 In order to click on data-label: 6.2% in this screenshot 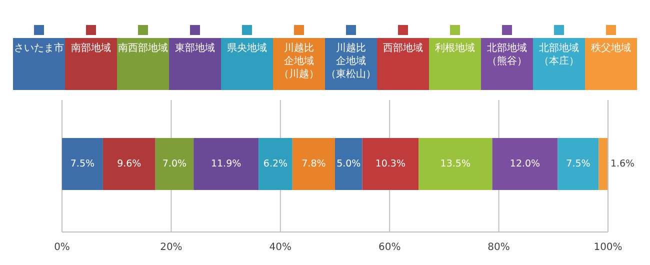, I will do `click(275, 164)`.